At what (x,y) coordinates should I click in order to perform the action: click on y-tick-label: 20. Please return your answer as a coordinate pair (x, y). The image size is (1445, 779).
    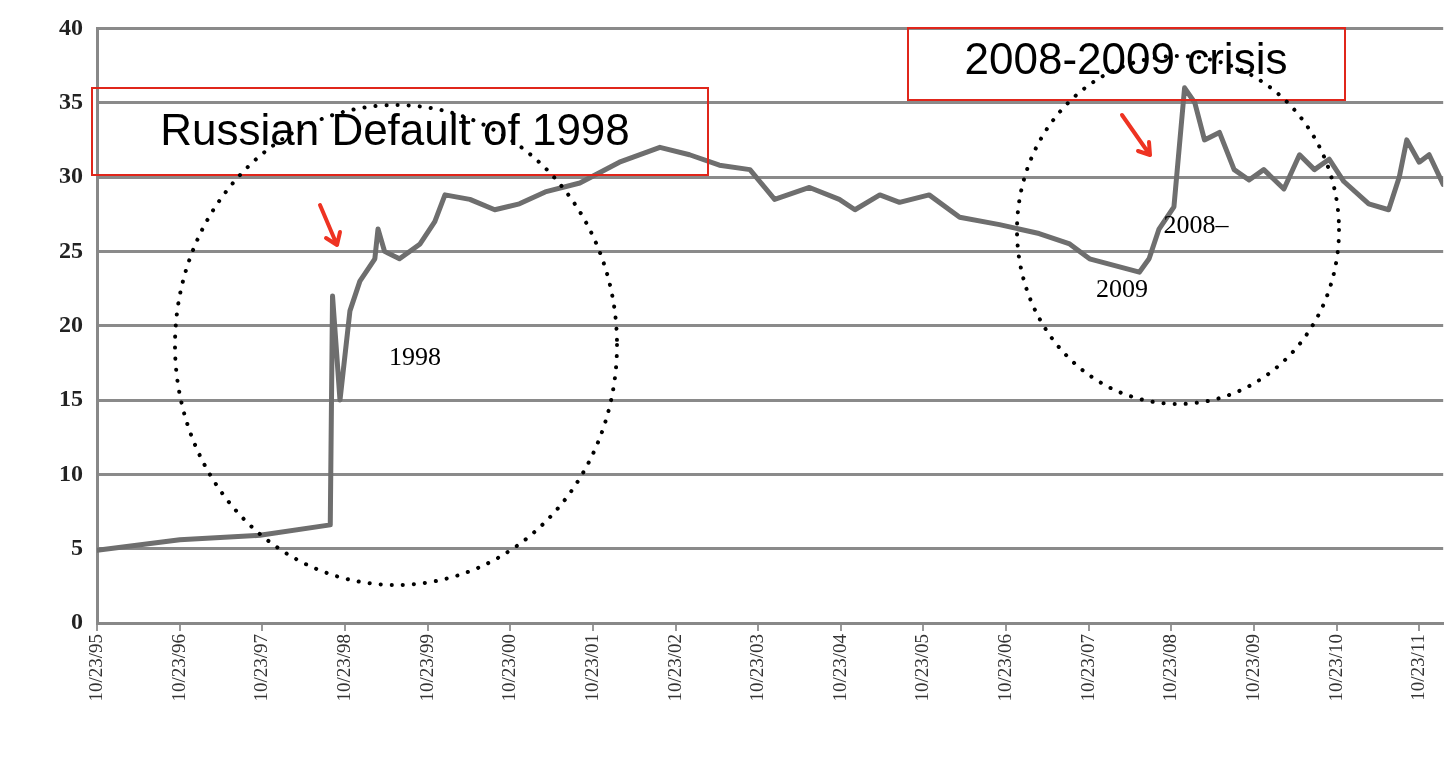
    Looking at the image, I should click on (71, 323).